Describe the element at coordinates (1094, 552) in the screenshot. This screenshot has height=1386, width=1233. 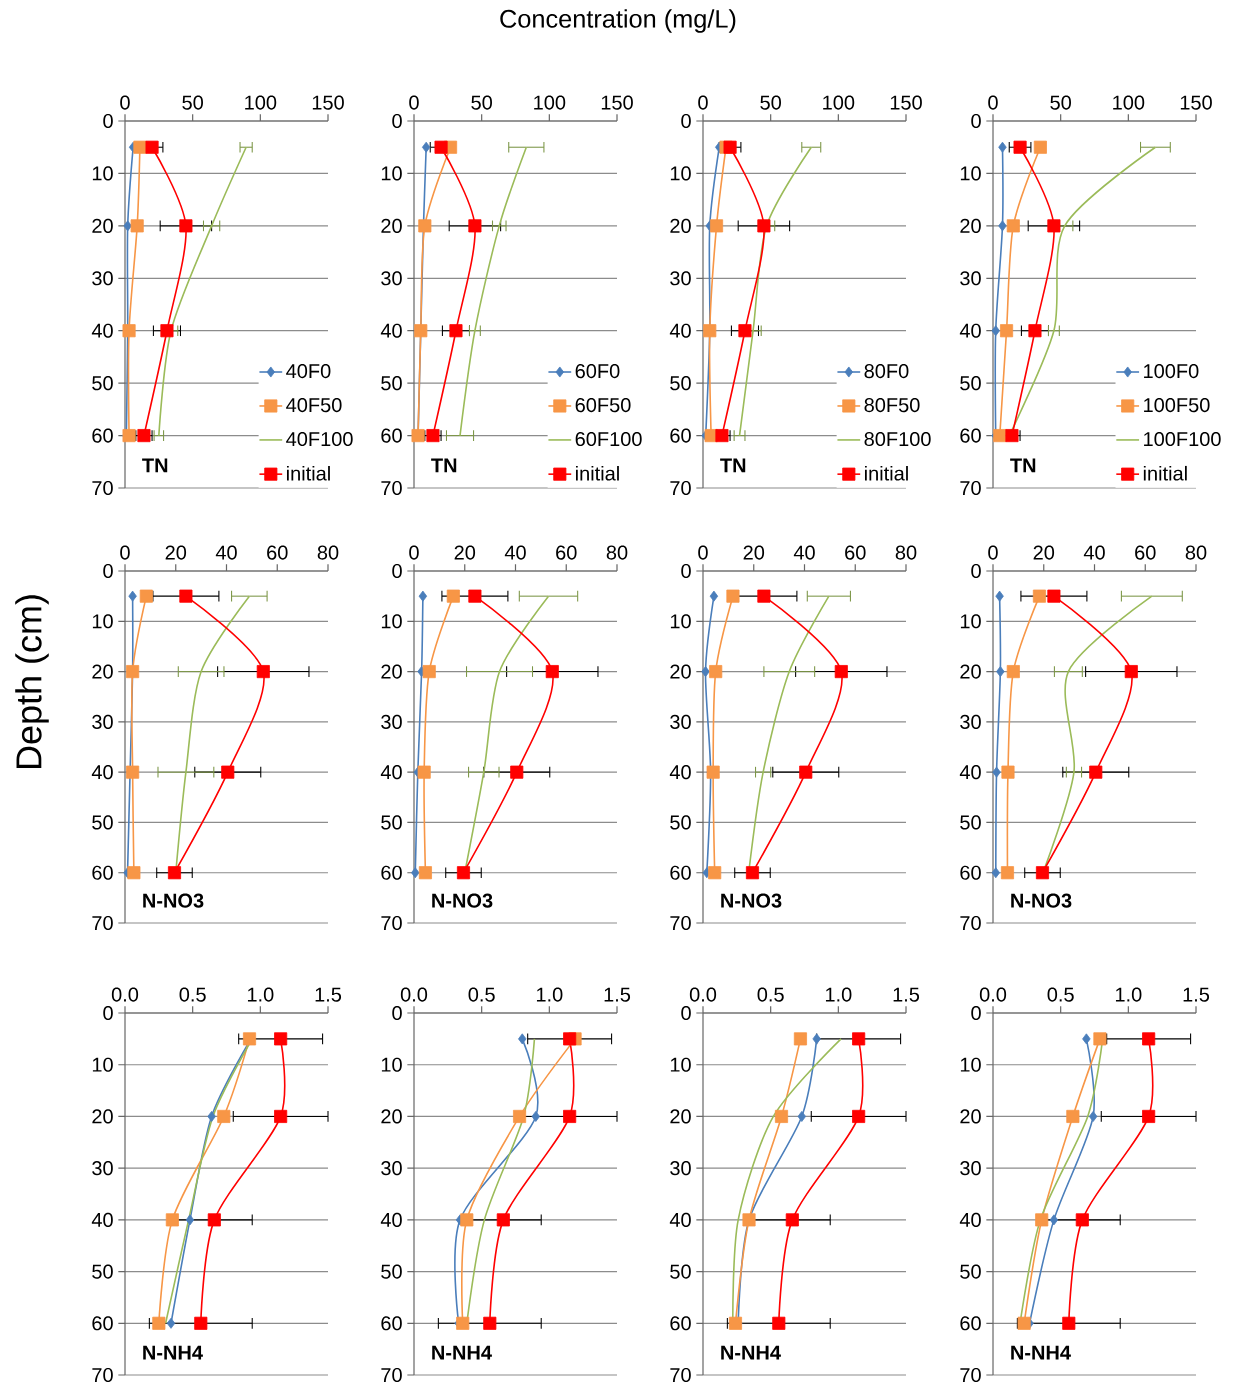
I see `x-tick-label: 40` at that location.